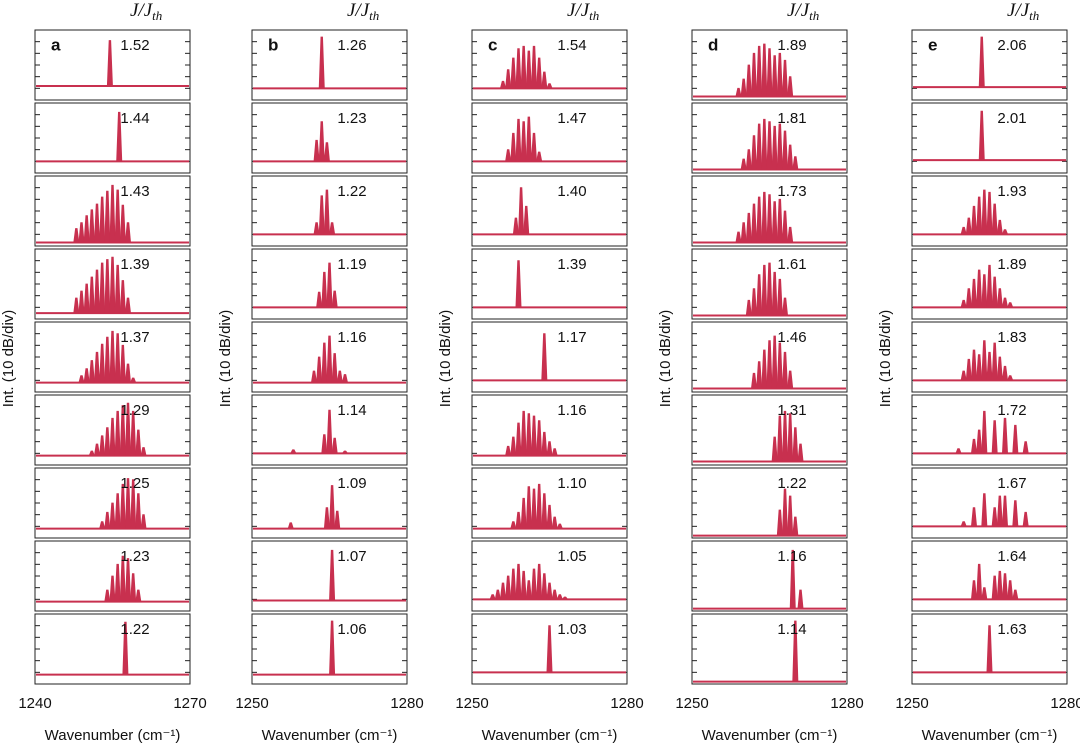 The image size is (1080, 748). What do you see at coordinates (359, 10) in the screenshot?
I see `header-text: J/J` at bounding box center [359, 10].